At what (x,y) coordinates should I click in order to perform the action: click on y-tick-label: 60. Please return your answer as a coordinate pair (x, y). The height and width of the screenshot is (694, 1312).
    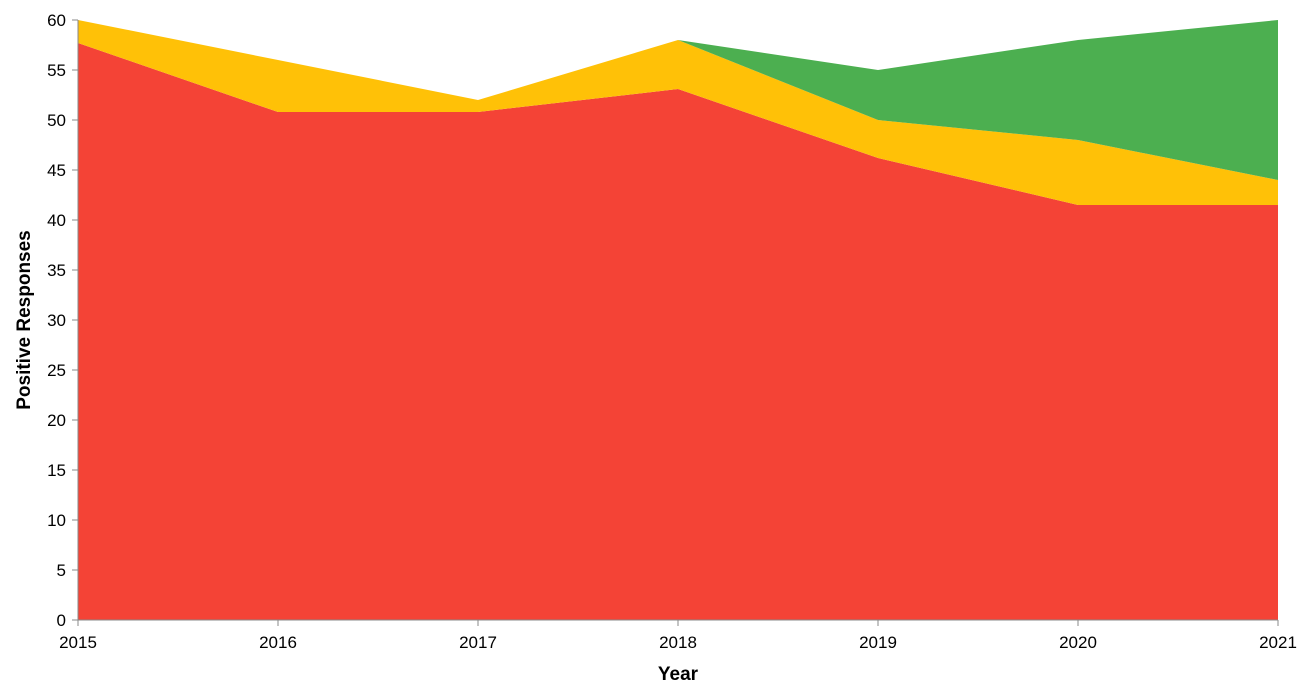
    Looking at the image, I should click on (56, 20).